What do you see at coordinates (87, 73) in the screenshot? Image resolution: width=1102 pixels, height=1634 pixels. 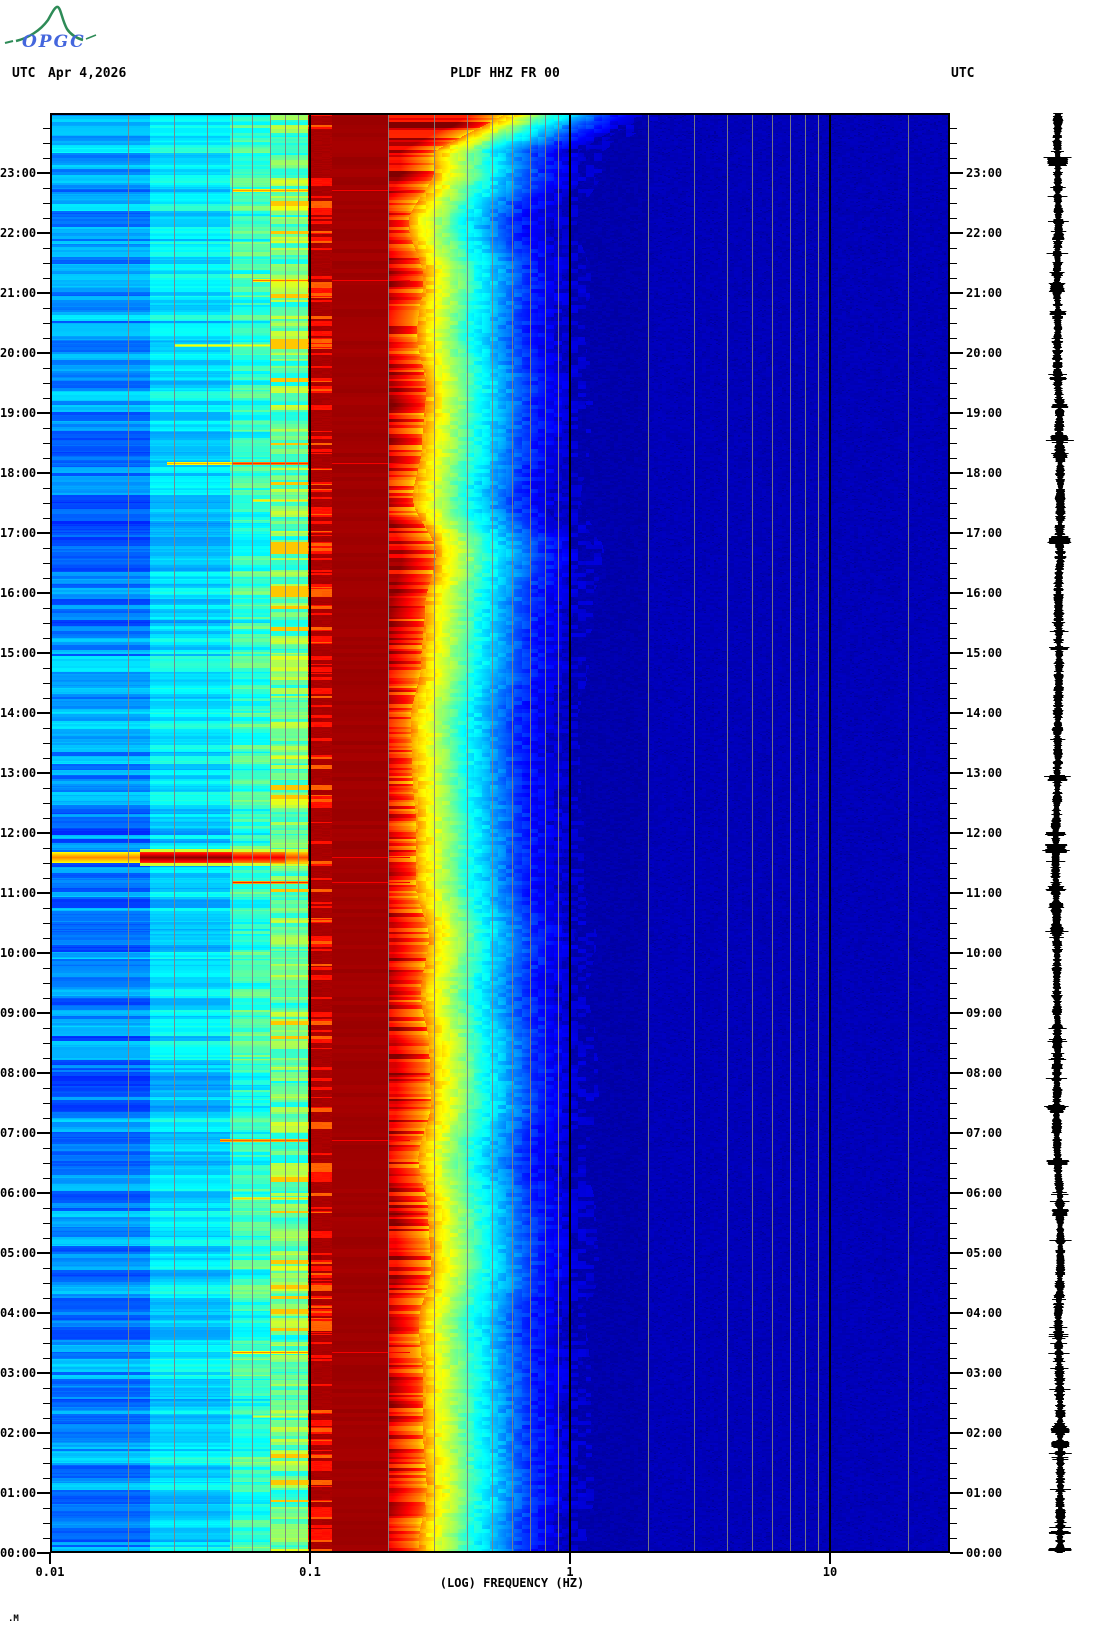 I see `date-label: Apr 4,2026` at bounding box center [87, 73].